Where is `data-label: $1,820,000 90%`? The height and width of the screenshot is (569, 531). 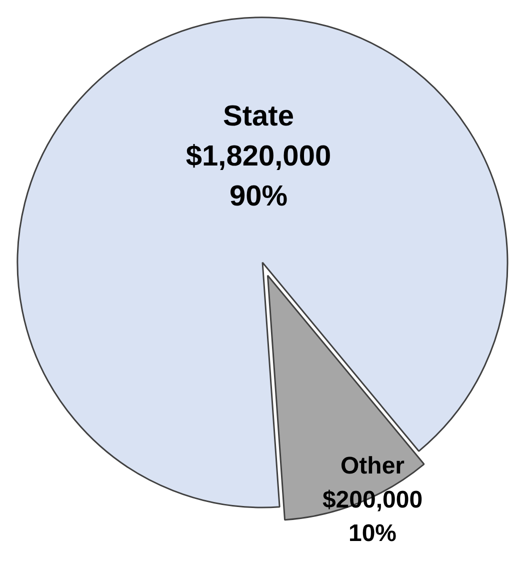 data-label: $1,820,000 90% is located at coordinates (259, 176).